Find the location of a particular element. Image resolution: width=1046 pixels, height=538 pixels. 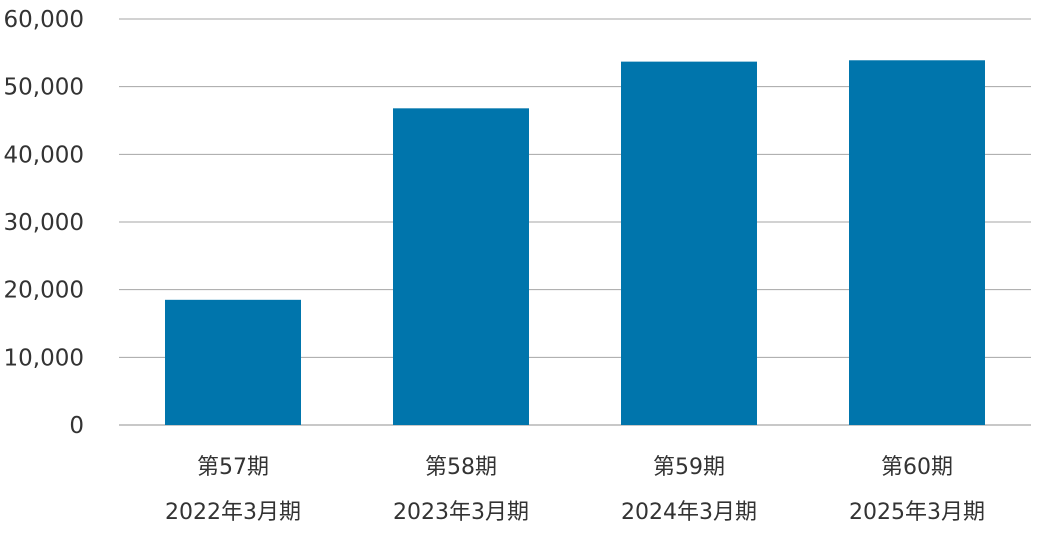

x-category-period-label: 第60期 is located at coordinates (917, 467).